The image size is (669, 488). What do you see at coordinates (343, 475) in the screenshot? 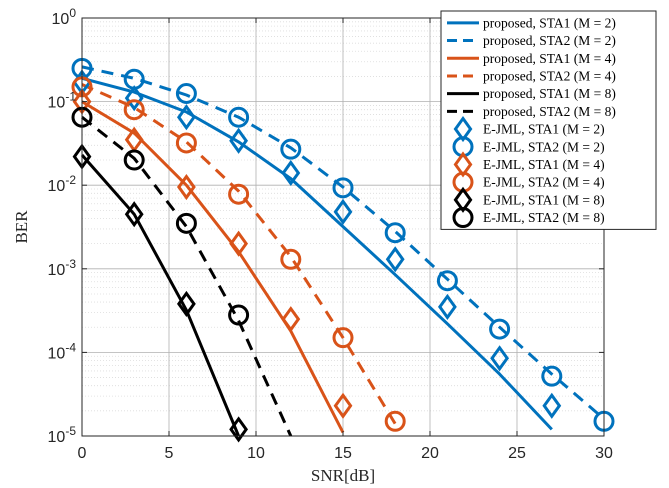
I see `x-axis-label: SNR[dB]` at bounding box center [343, 475].